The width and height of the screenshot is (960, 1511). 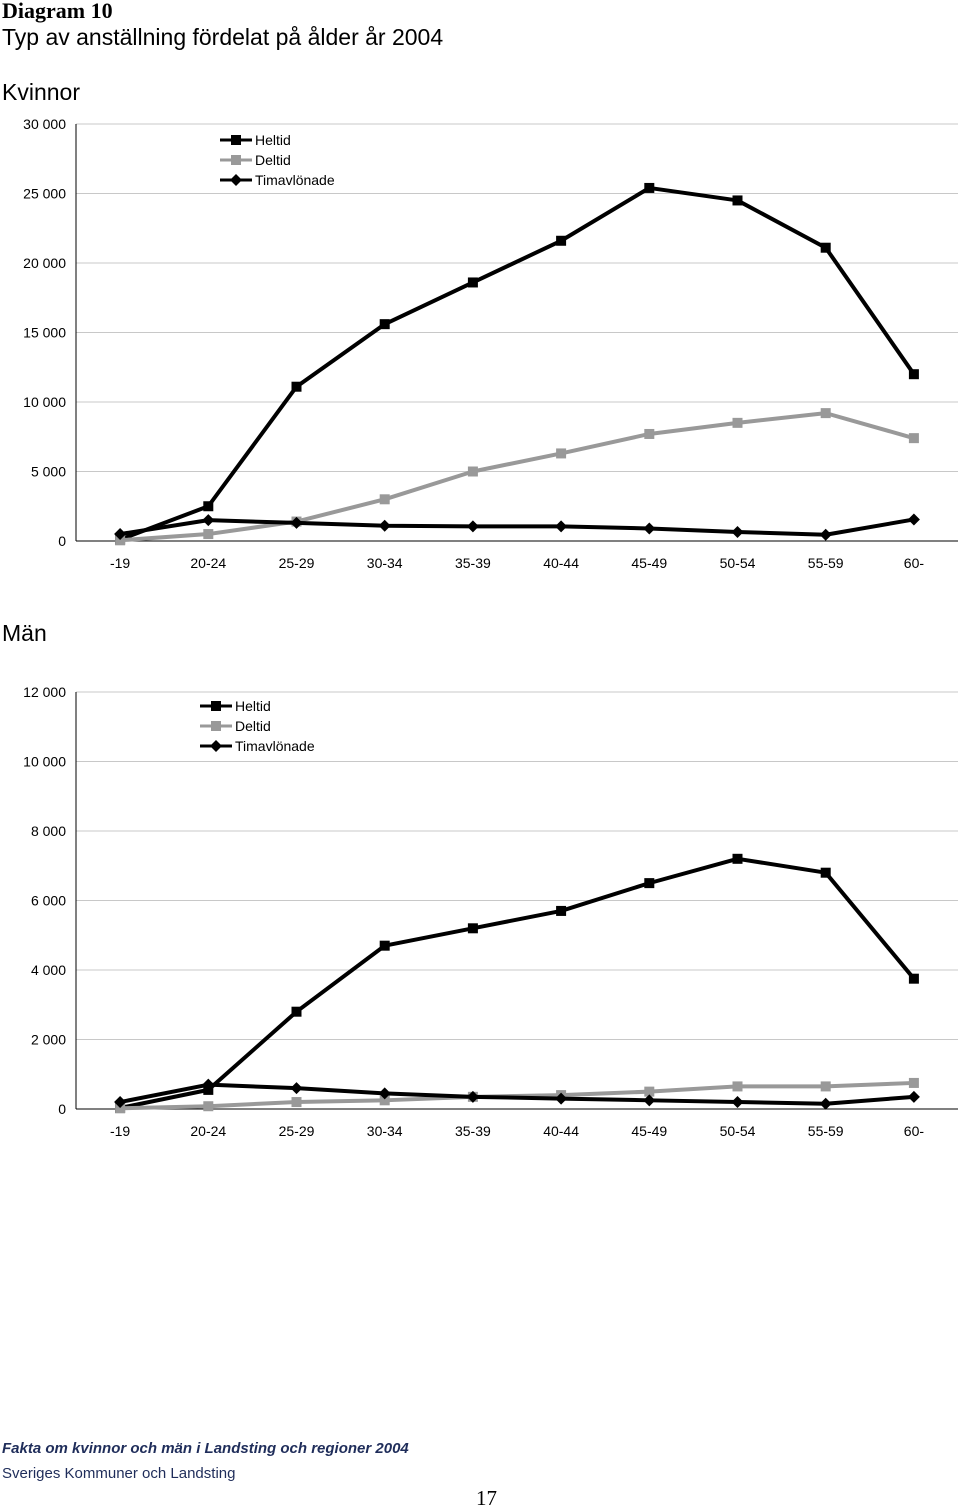 What do you see at coordinates (48, 970) in the screenshot?
I see `y-tick-label: 4 000` at bounding box center [48, 970].